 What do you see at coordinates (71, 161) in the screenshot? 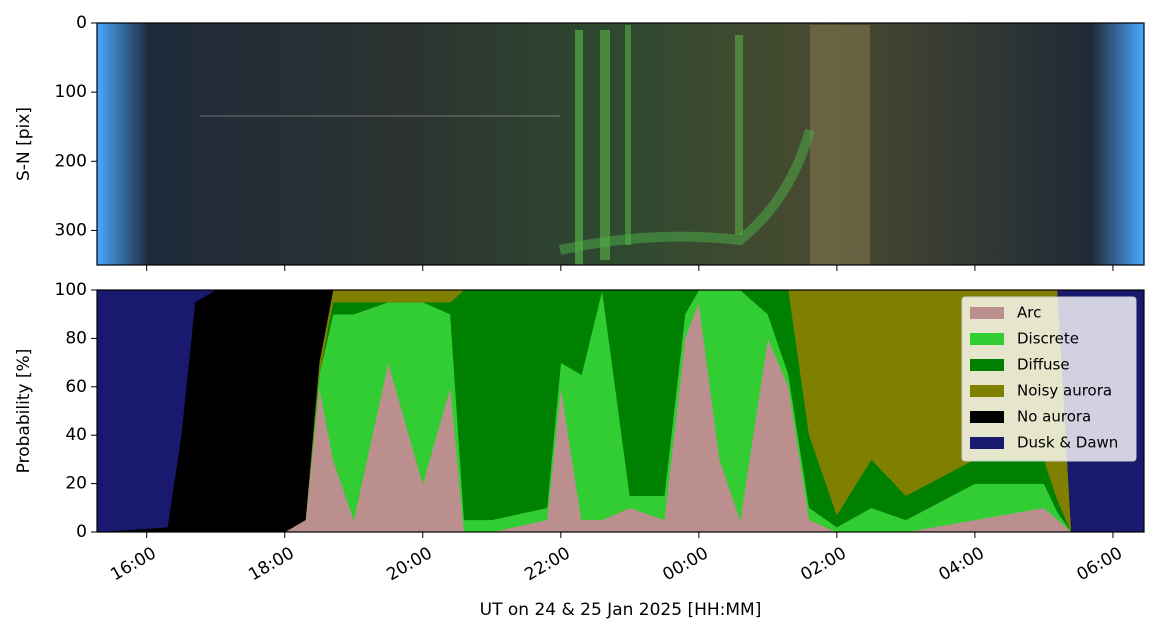
I see `y-tick-label: 200` at bounding box center [71, 161].